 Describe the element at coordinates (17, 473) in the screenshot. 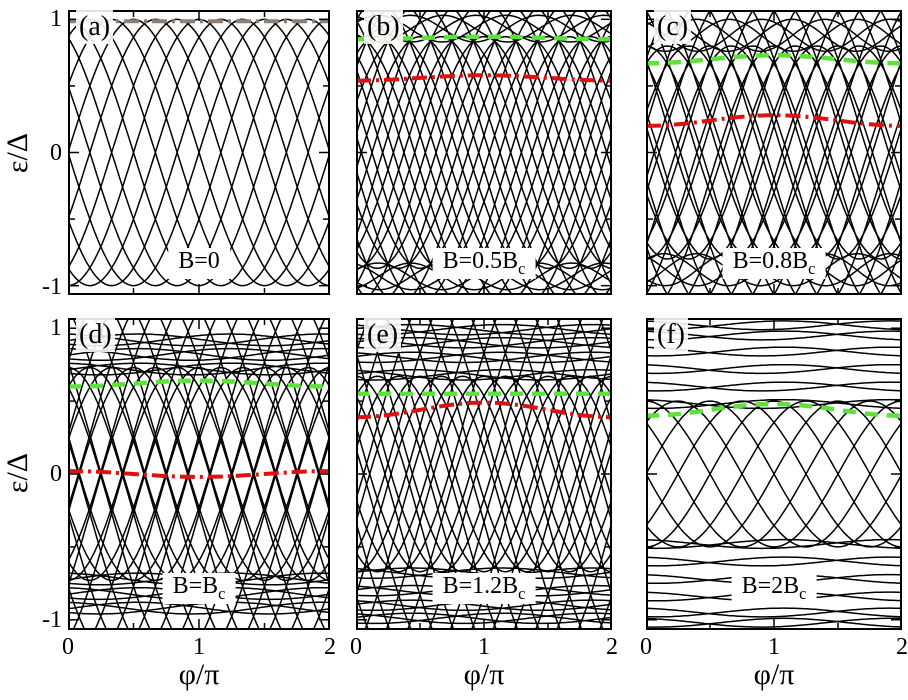

I see `y-axis-label-bottom: ε/Δ` at that location.